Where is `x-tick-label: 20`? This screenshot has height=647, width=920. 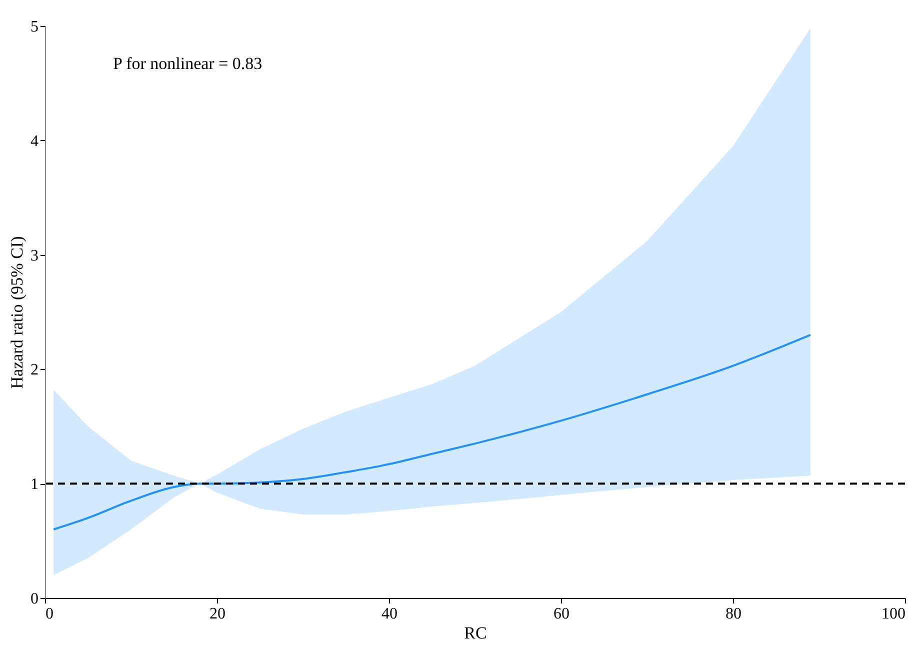 x-tick-label: 20 is located at coordinates (218, 614).